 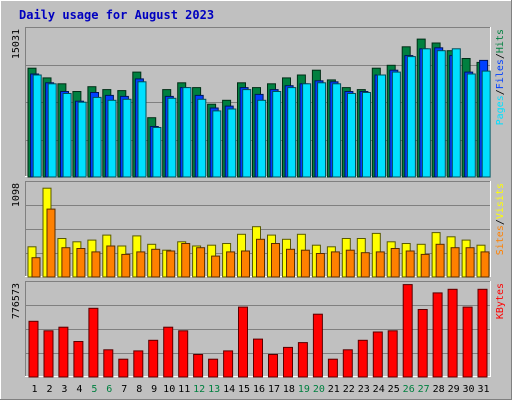 I want to click on day-label: 25, so click(x=394, y=389).